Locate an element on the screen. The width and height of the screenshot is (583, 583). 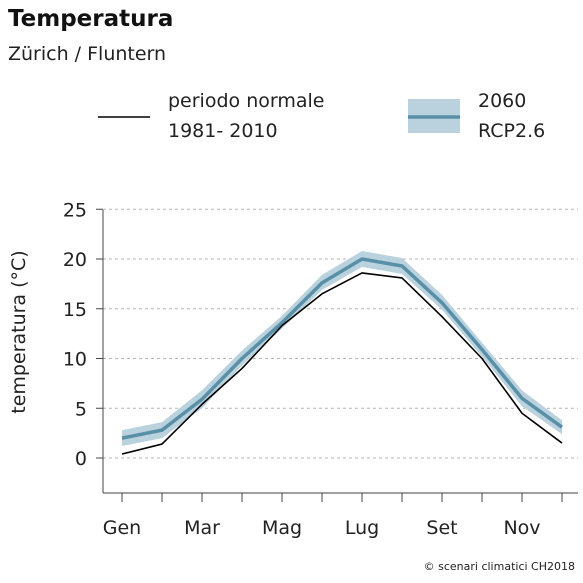
x-tick-label-set: Set is located at coordinates (441, 528).